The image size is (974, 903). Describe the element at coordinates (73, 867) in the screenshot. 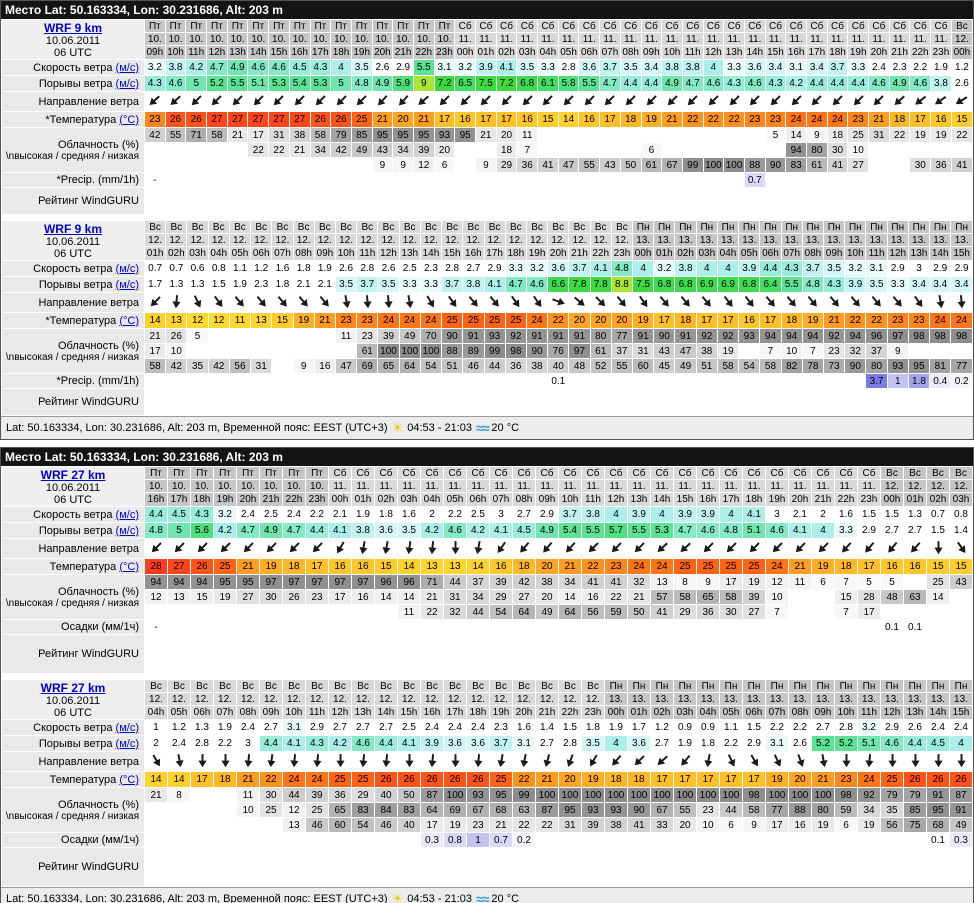

I see `windguru-rating-label: Рейтинг WindGURU` at that location.